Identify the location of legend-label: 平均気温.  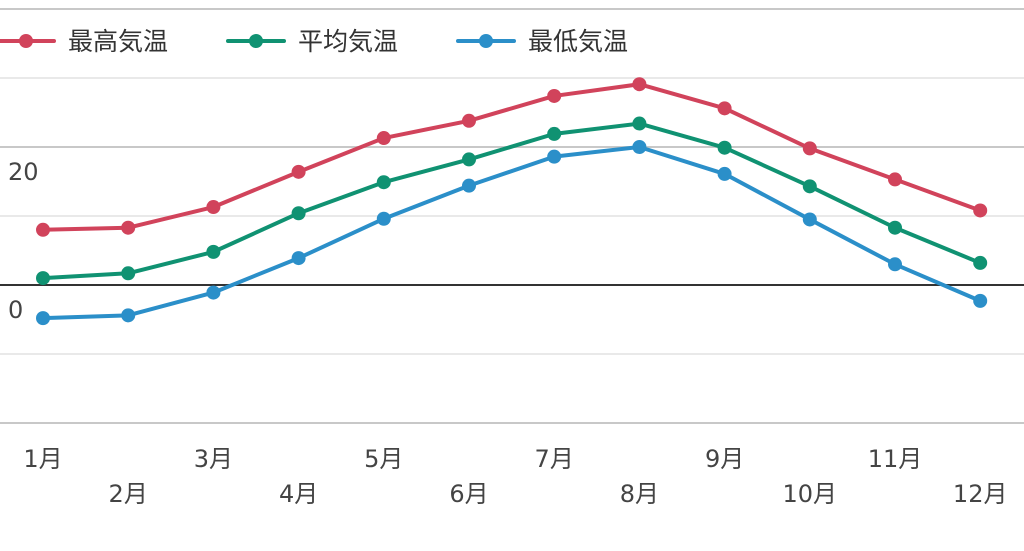
(348, 41).